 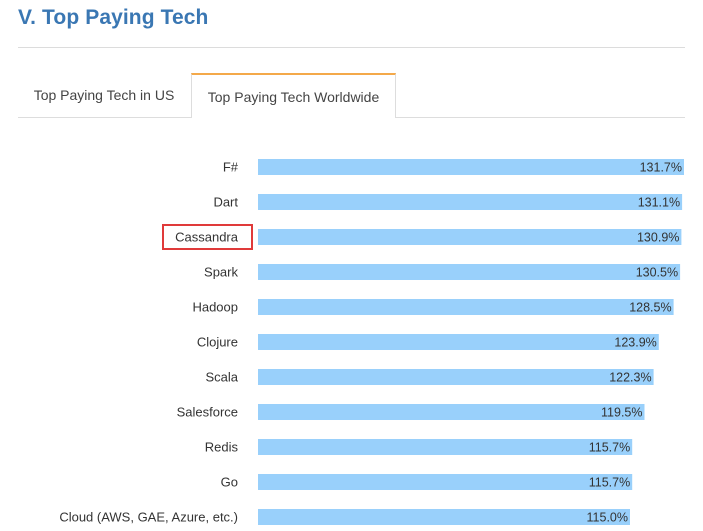 I want to click on category-label-cassandra: Cassandra, so click(x=207, y=237).